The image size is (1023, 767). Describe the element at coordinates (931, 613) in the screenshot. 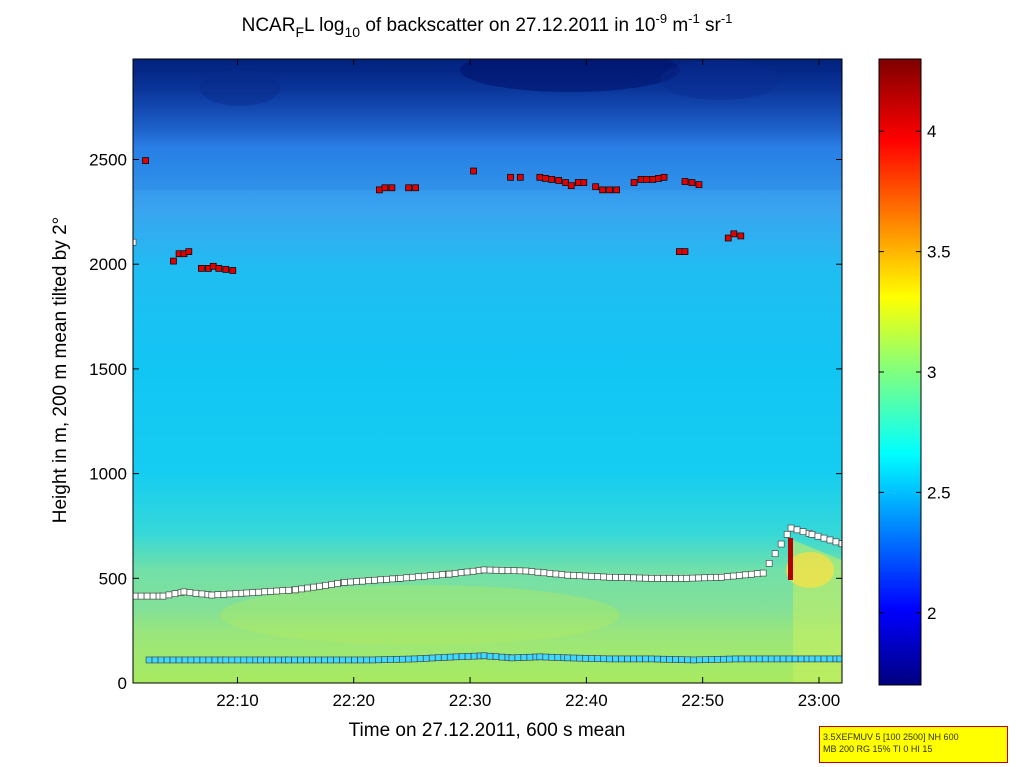

I see `colorbar-tick-label-0: 2` at that location.